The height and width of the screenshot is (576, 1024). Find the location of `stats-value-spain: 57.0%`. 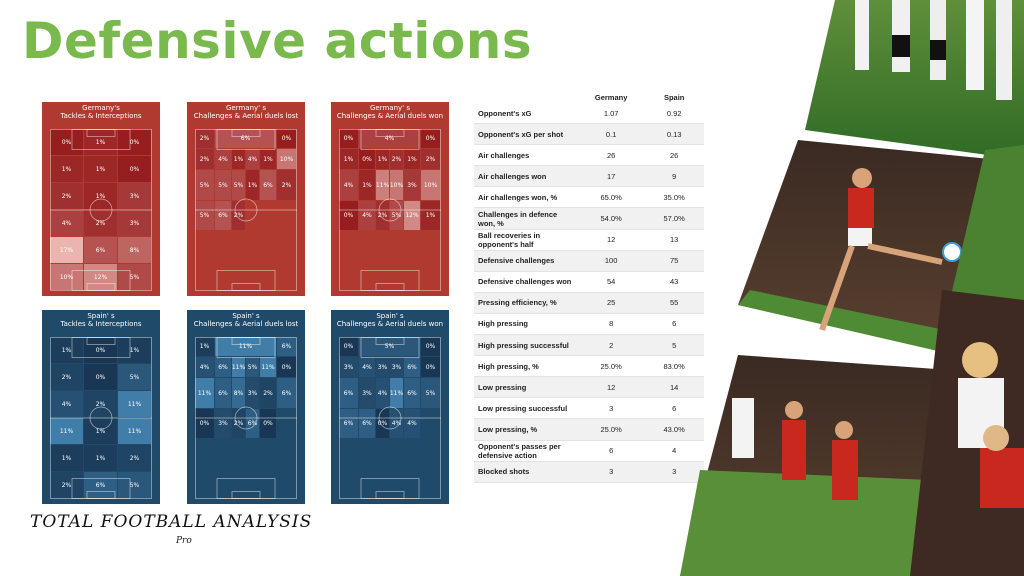

stats-value-spain: 57.0% is located at coordinates (674, 218).